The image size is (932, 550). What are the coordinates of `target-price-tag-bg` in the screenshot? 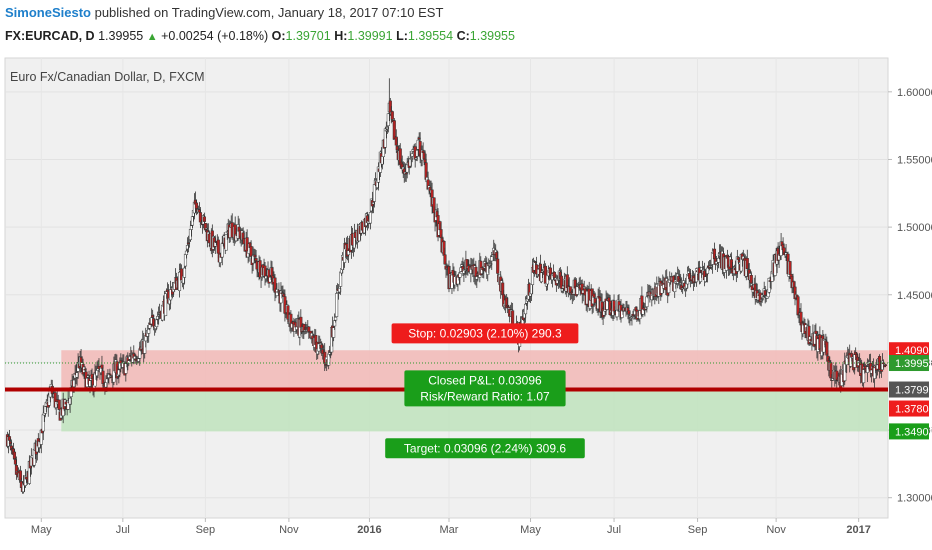 It's located at (909, 431).